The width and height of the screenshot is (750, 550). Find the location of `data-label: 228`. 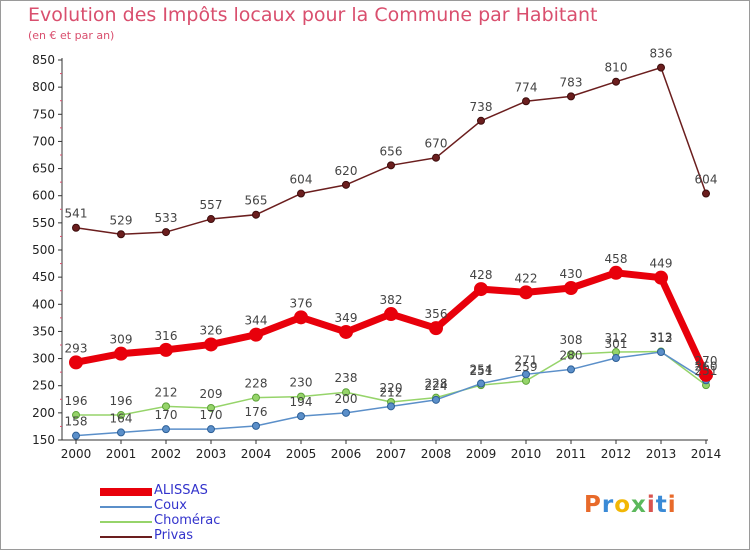

data-label: 228 is located at coordinates (256, 384).